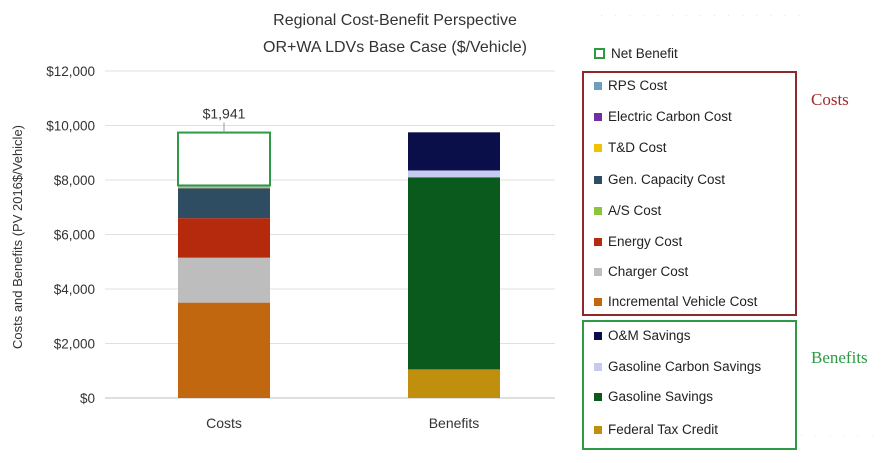 The height and width of the screenshot is (463, 895). What do you see at coordinates (644, 53) in the screenshot?
I see `legend-label: Net Benefit` at bounding box center [644, 53].